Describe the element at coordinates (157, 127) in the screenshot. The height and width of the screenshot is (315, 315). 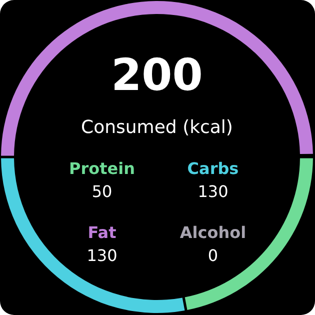
I see `text: Consumed (kcal)` at that location.